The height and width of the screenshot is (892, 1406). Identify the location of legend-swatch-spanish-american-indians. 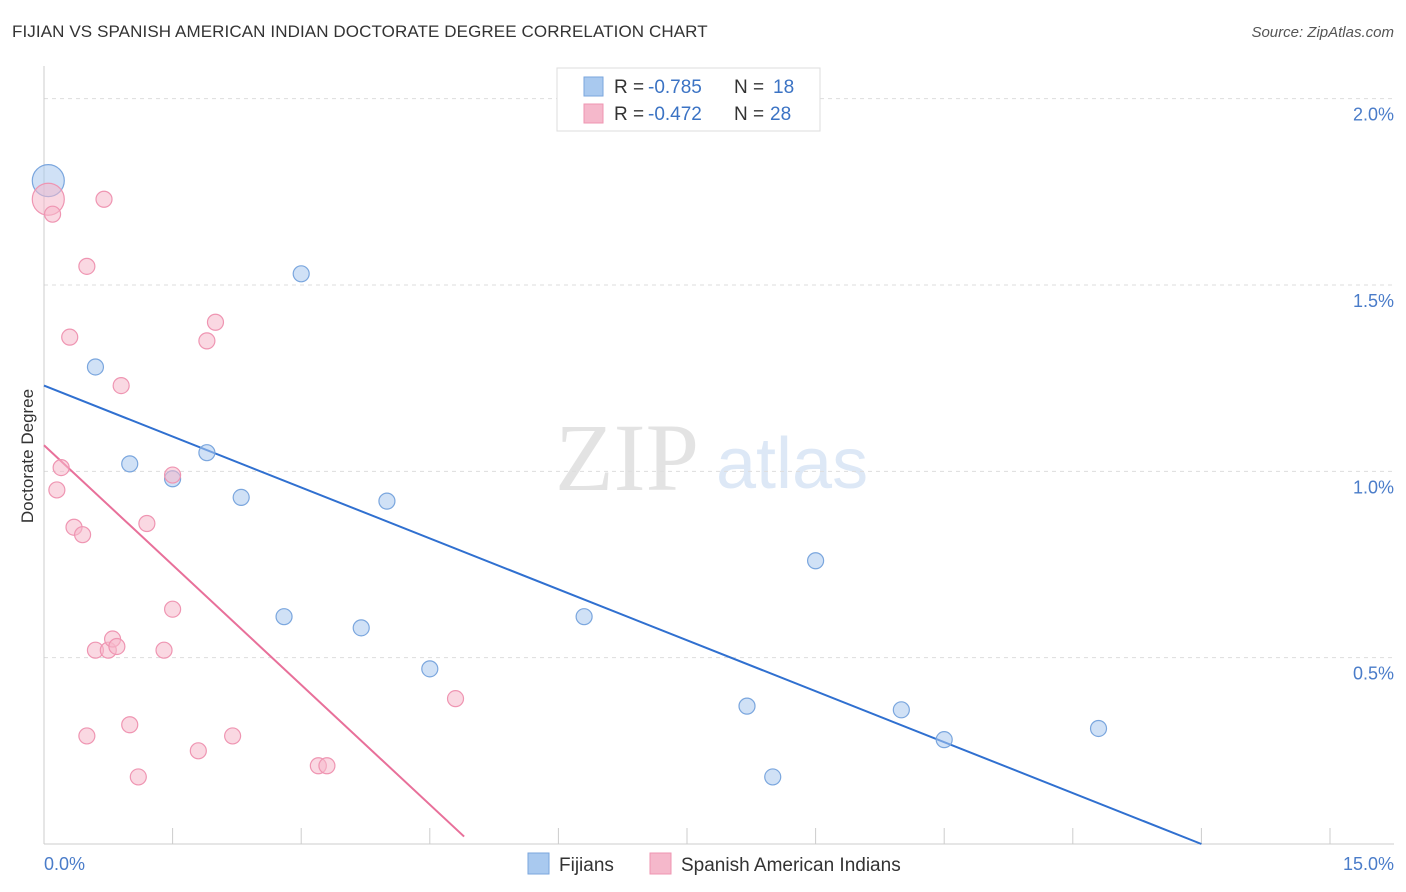
(593, 113).